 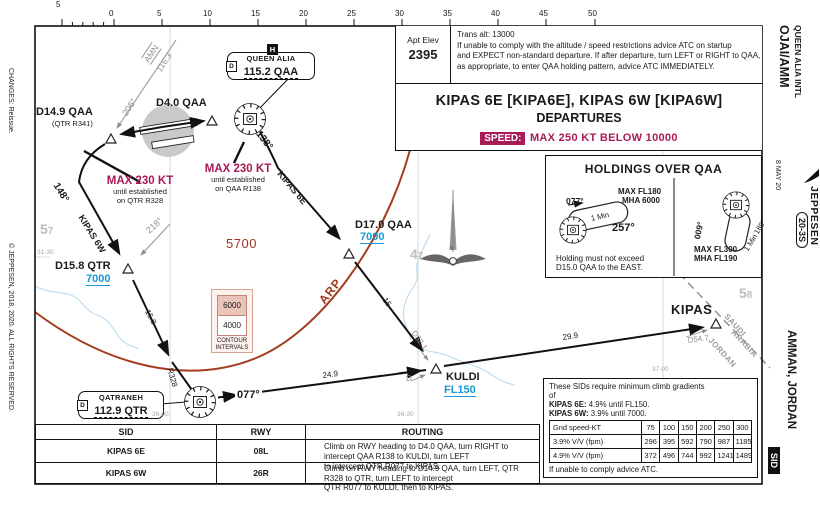 I want to click on gradient-cell: 300, so click(x=742, y=427).